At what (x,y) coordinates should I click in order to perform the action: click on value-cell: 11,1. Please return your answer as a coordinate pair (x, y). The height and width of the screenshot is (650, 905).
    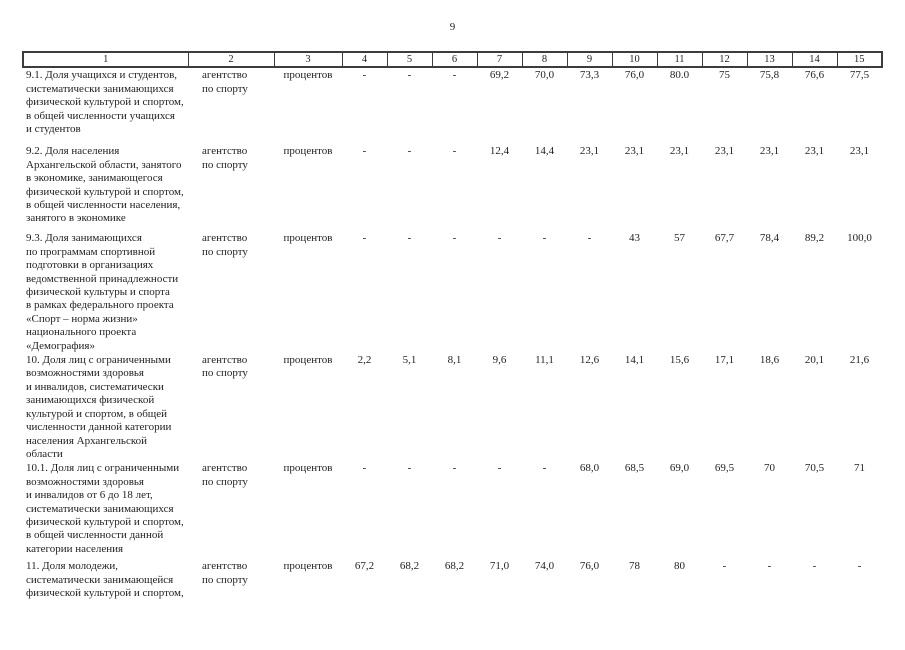
    Looking at the image, I should click on (544, 360).